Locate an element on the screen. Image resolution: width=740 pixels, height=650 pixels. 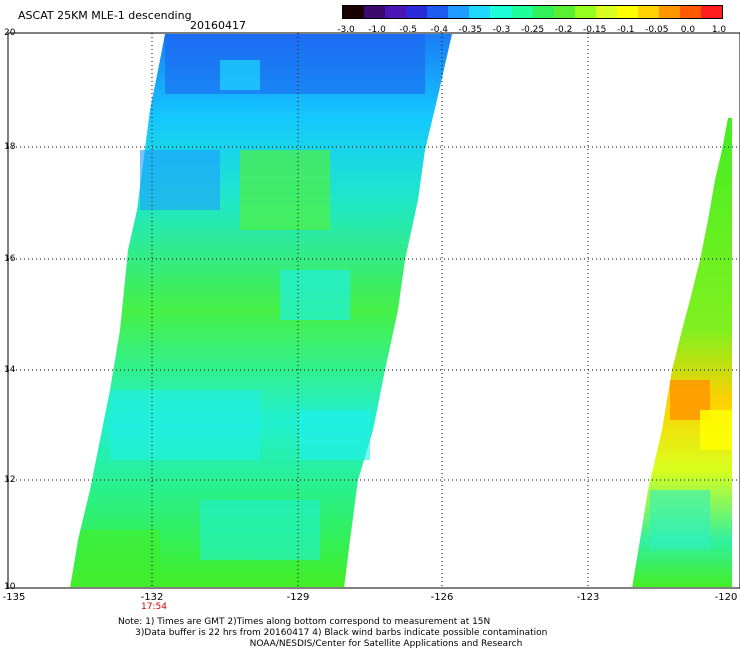
colorbar-label: 0.0 is located at coordinates (688, 30).